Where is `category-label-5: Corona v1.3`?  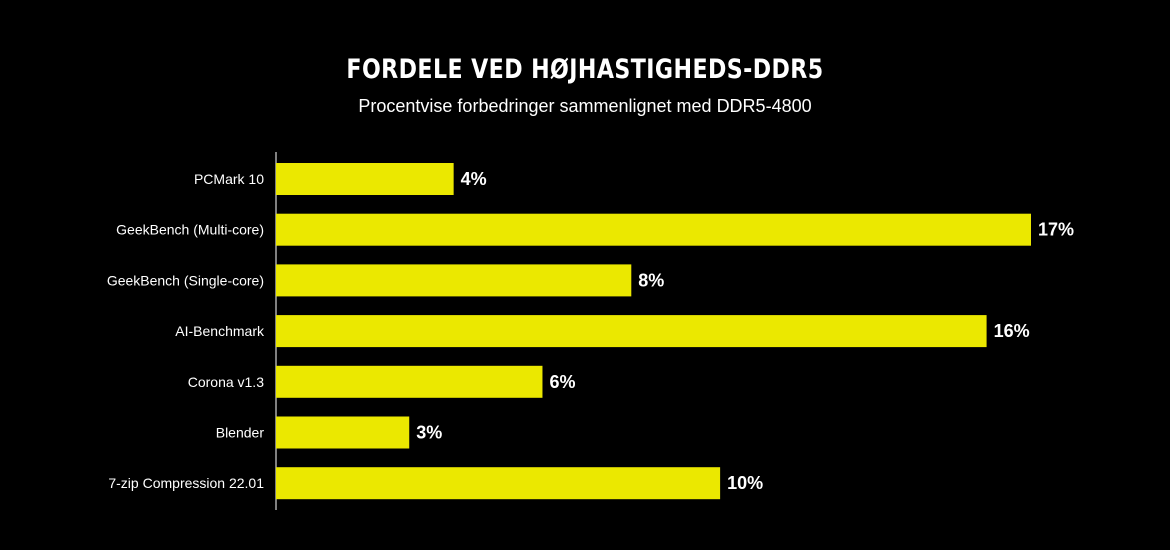
category-label-5: Corona v1.3 is located at coordinates (226, 382).